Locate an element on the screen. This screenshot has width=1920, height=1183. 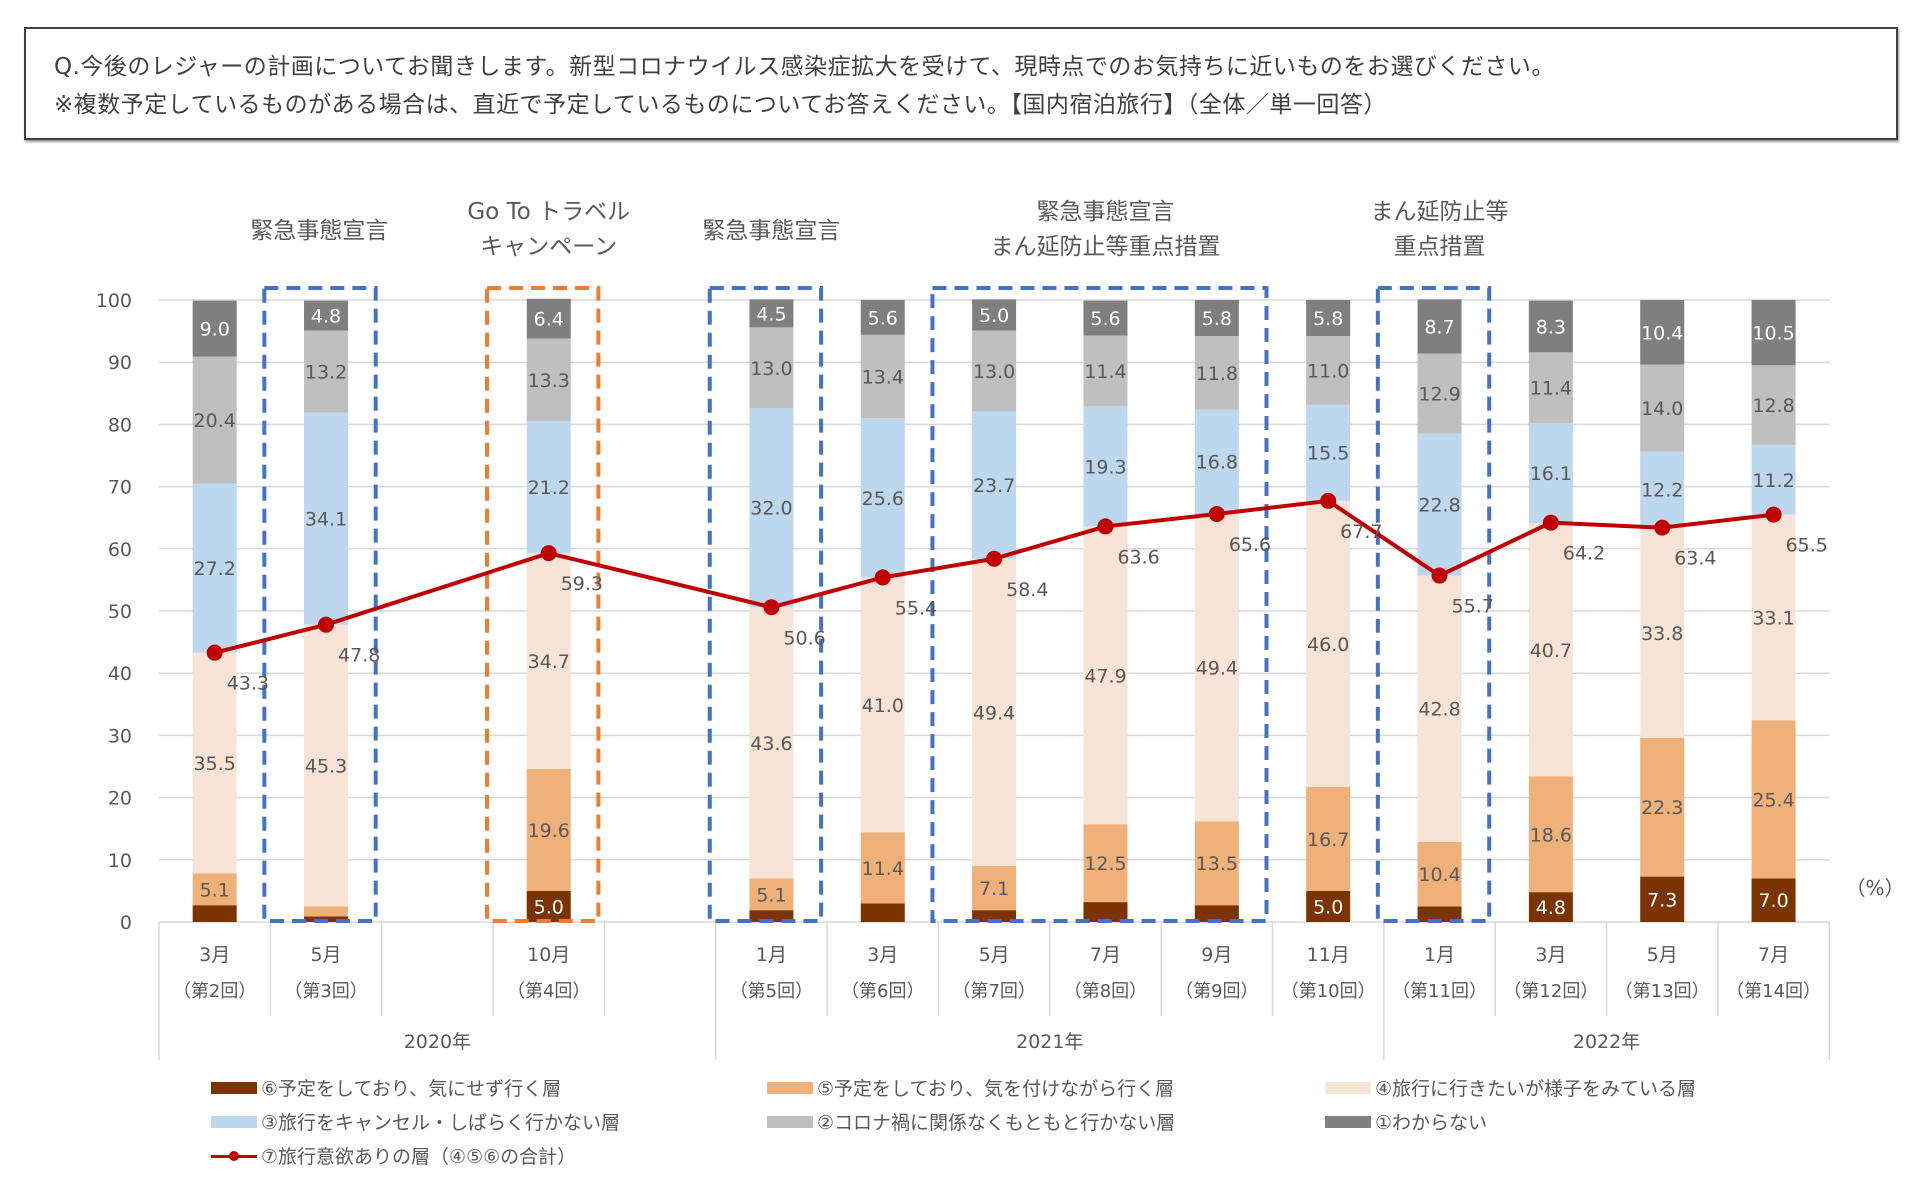
bar-segment-label: 11.0 is located at coordinates (1328, 371).